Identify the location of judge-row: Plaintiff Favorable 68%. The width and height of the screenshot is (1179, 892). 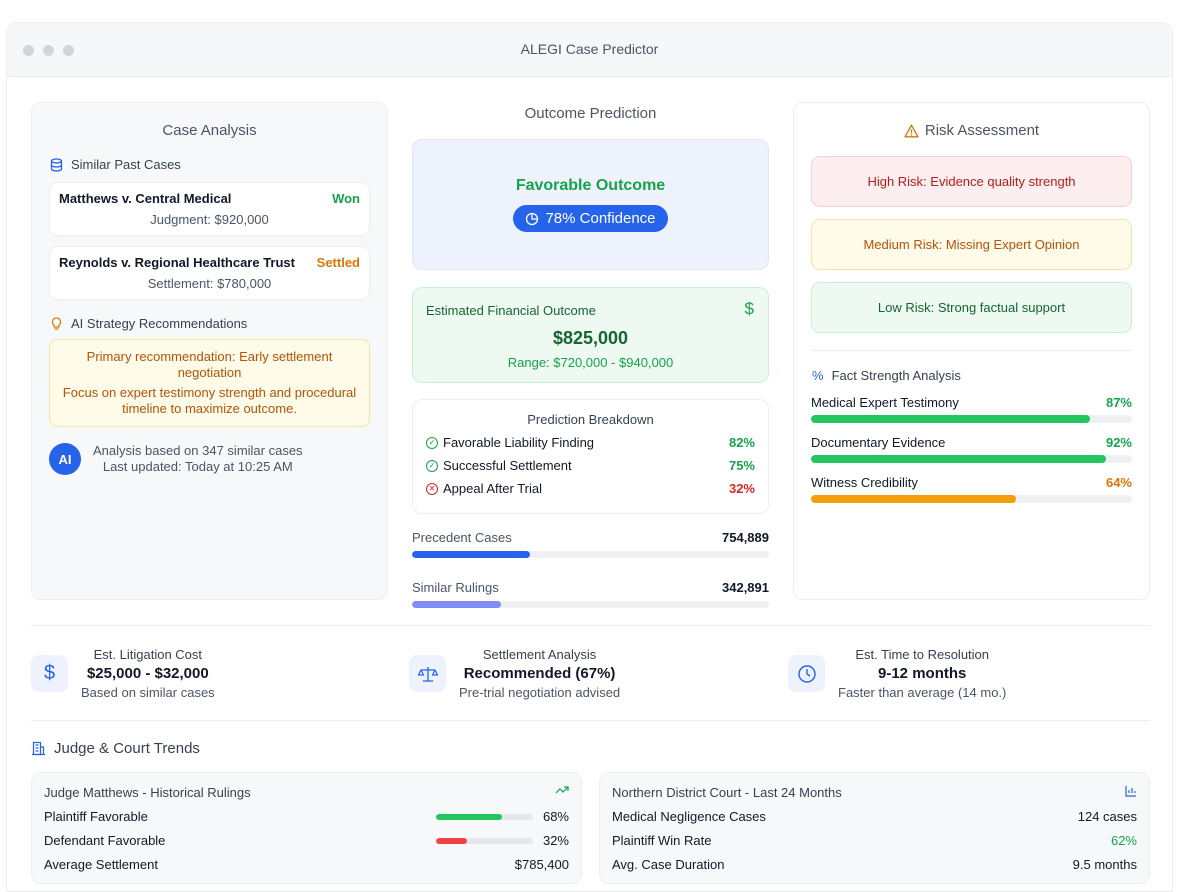
(306, 816).